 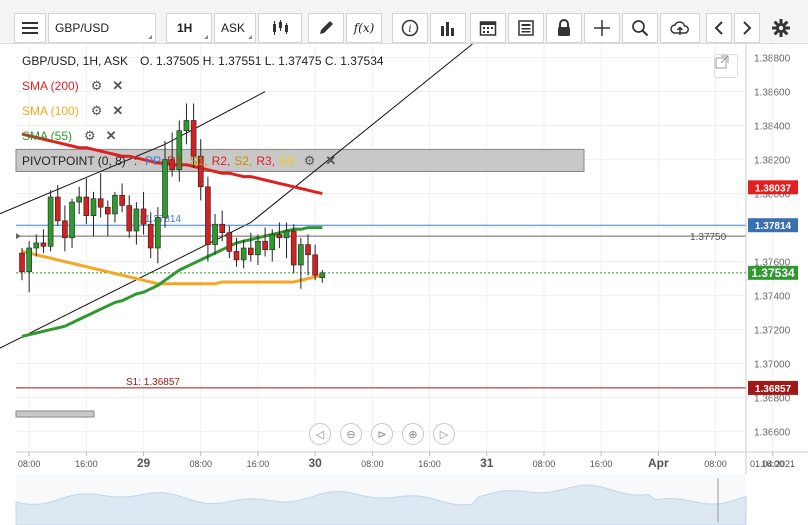 I want to click on zoom-in-button: ⊕, so click(x=413, y=434).